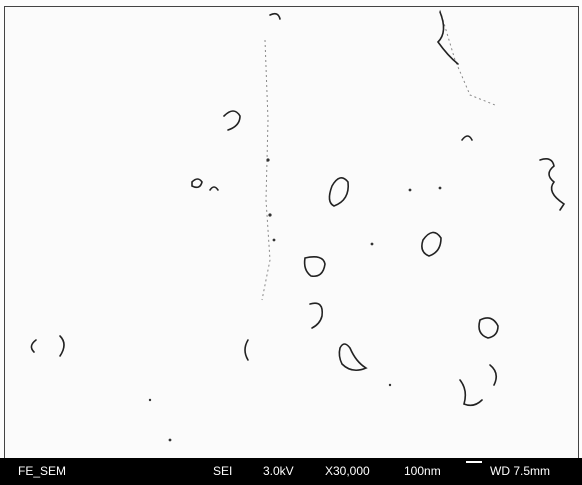 The height and width of the screenshot is (485, 582). What do you see at coordinates (347, 471) in the screenshot?
I see `magnification: X30,000` at bounding box center [347, 471].